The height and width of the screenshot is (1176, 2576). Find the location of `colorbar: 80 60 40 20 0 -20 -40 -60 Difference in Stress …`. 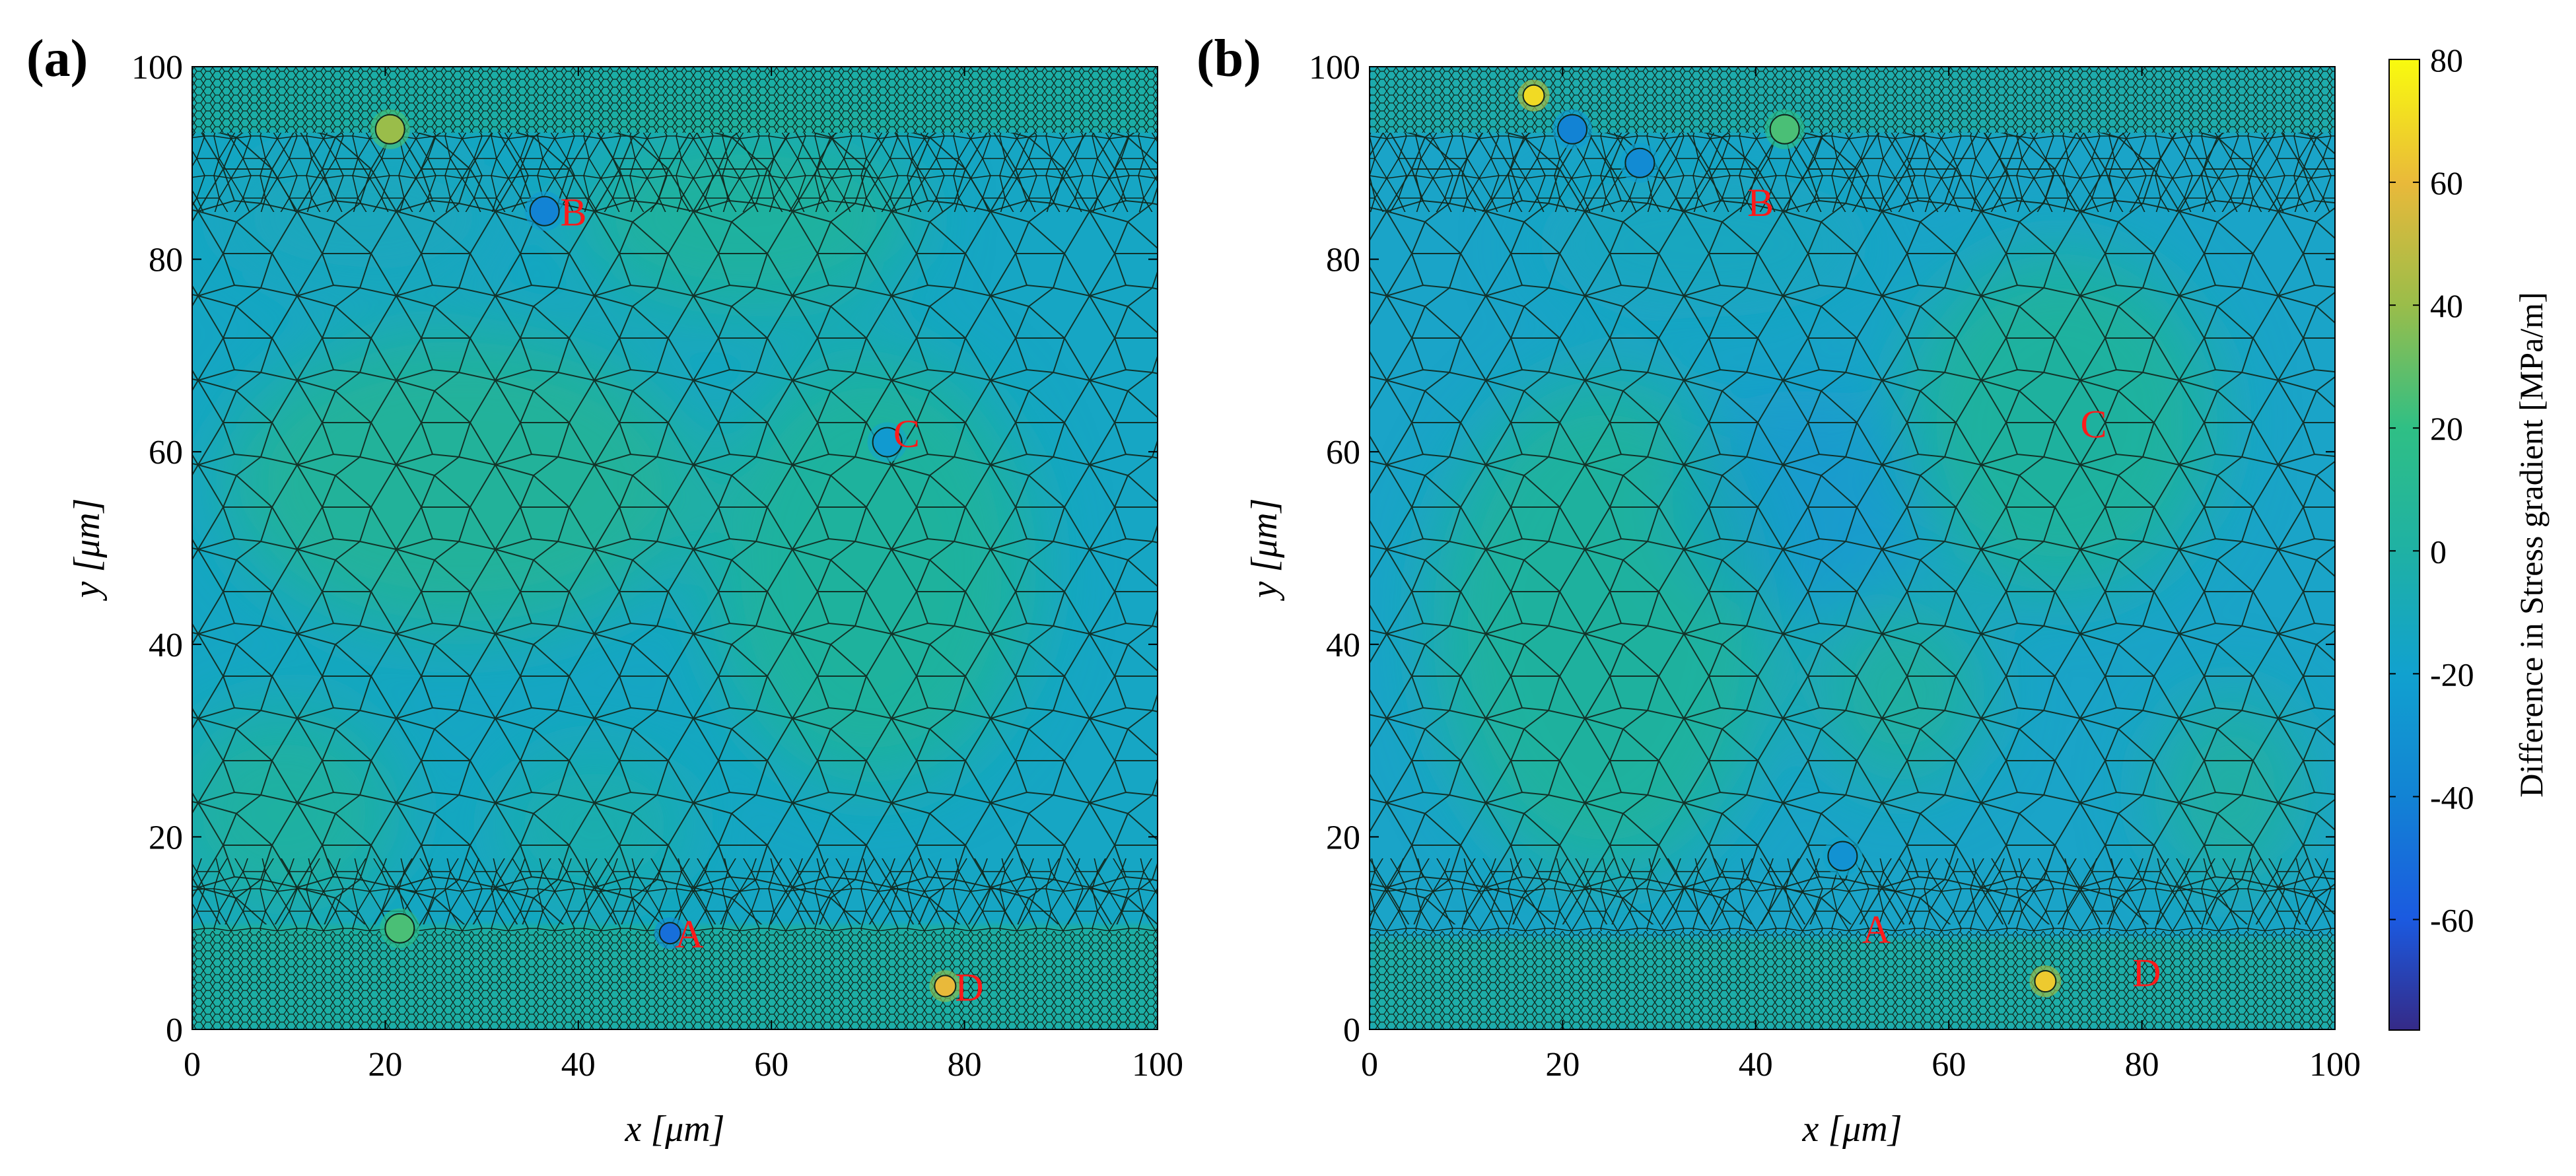

colorbar: 80 60 40 20 0 -20 -40 -60 Difference in Stress … is located at coordinates (2469, 536).